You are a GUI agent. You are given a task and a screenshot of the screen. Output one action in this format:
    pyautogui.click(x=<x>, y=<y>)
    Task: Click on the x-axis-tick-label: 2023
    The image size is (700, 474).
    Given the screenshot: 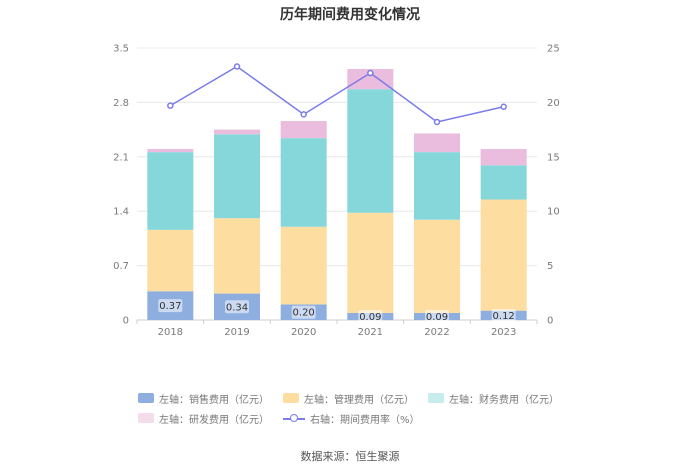 What is the action you would take?
    pyautogui.click(x=503, y=332)
    